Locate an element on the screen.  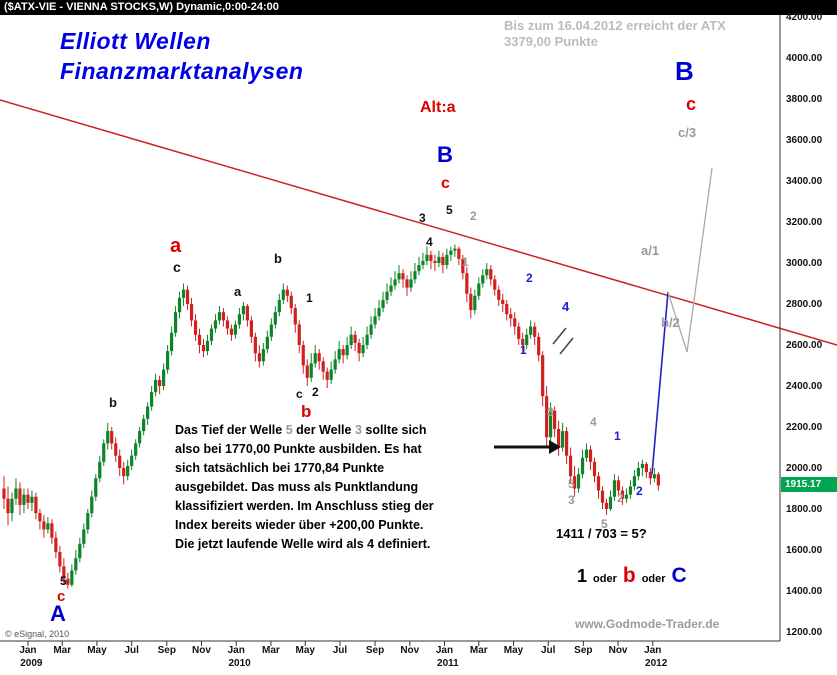
pointer-arrow-head is located at coordinates (555, 447).